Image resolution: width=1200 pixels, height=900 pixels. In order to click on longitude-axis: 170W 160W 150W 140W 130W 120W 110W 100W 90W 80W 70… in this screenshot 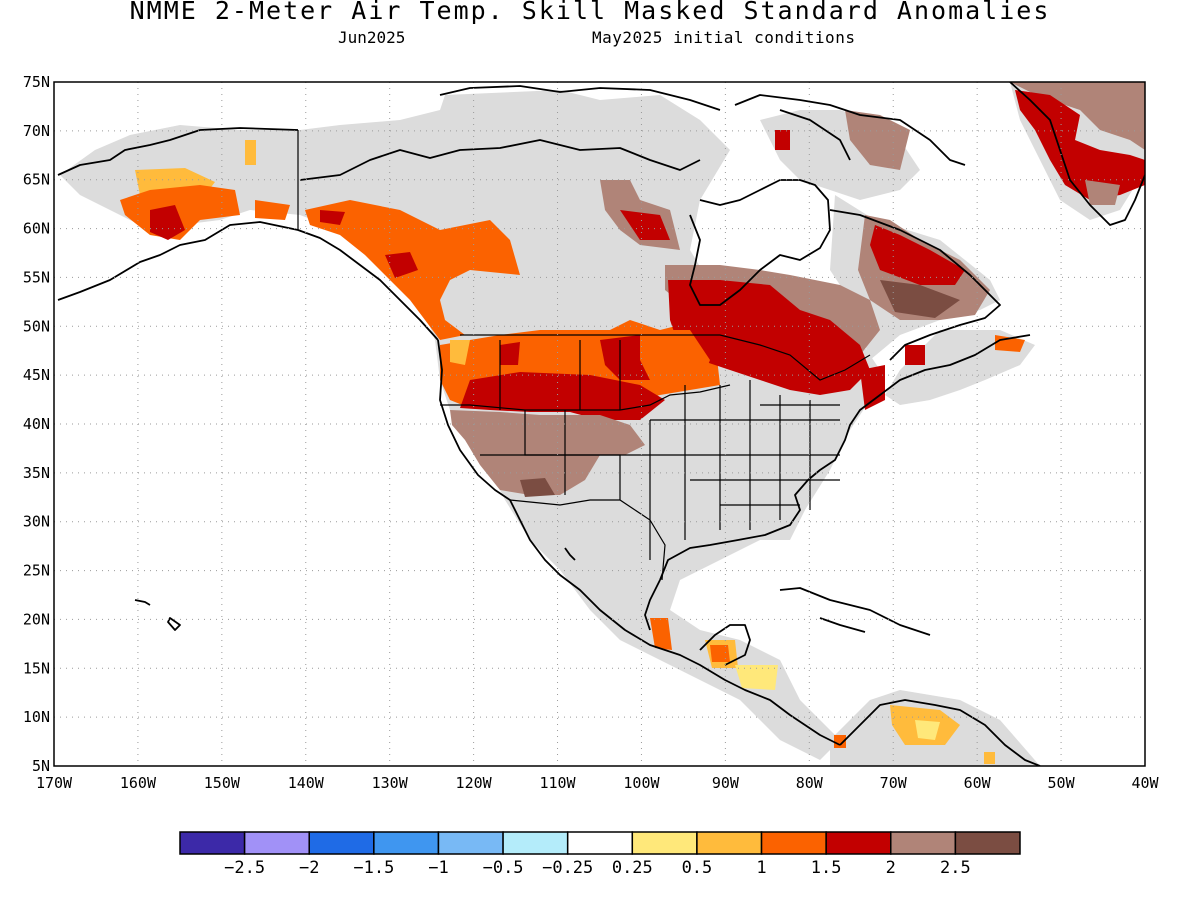, I will do `click(598, 783)`.